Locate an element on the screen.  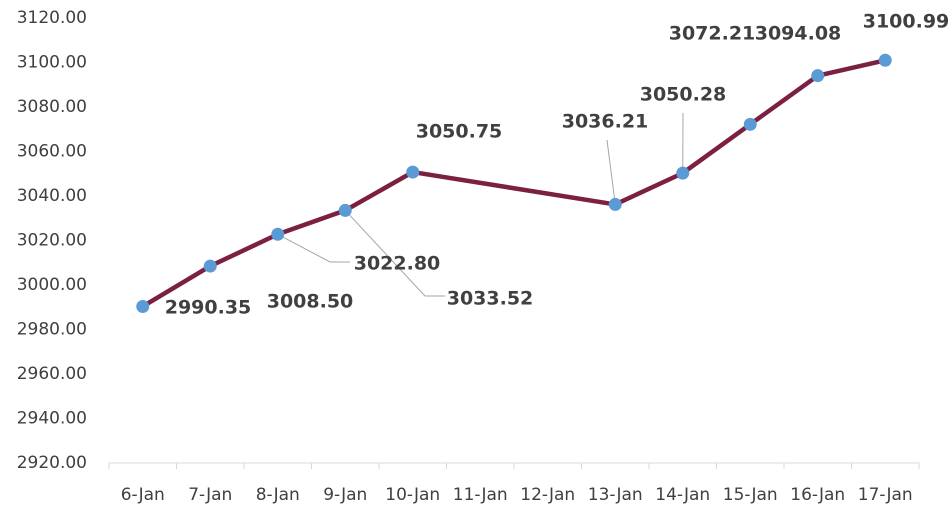
x-tick-label: 8-Jan is located at coordinates (278, 495).